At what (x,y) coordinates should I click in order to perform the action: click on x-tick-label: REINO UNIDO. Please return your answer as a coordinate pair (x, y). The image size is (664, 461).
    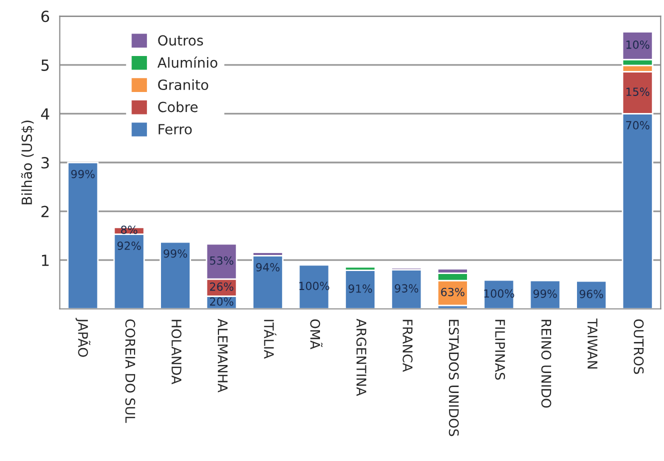
    Looking at the image, I should click on (546, 364).